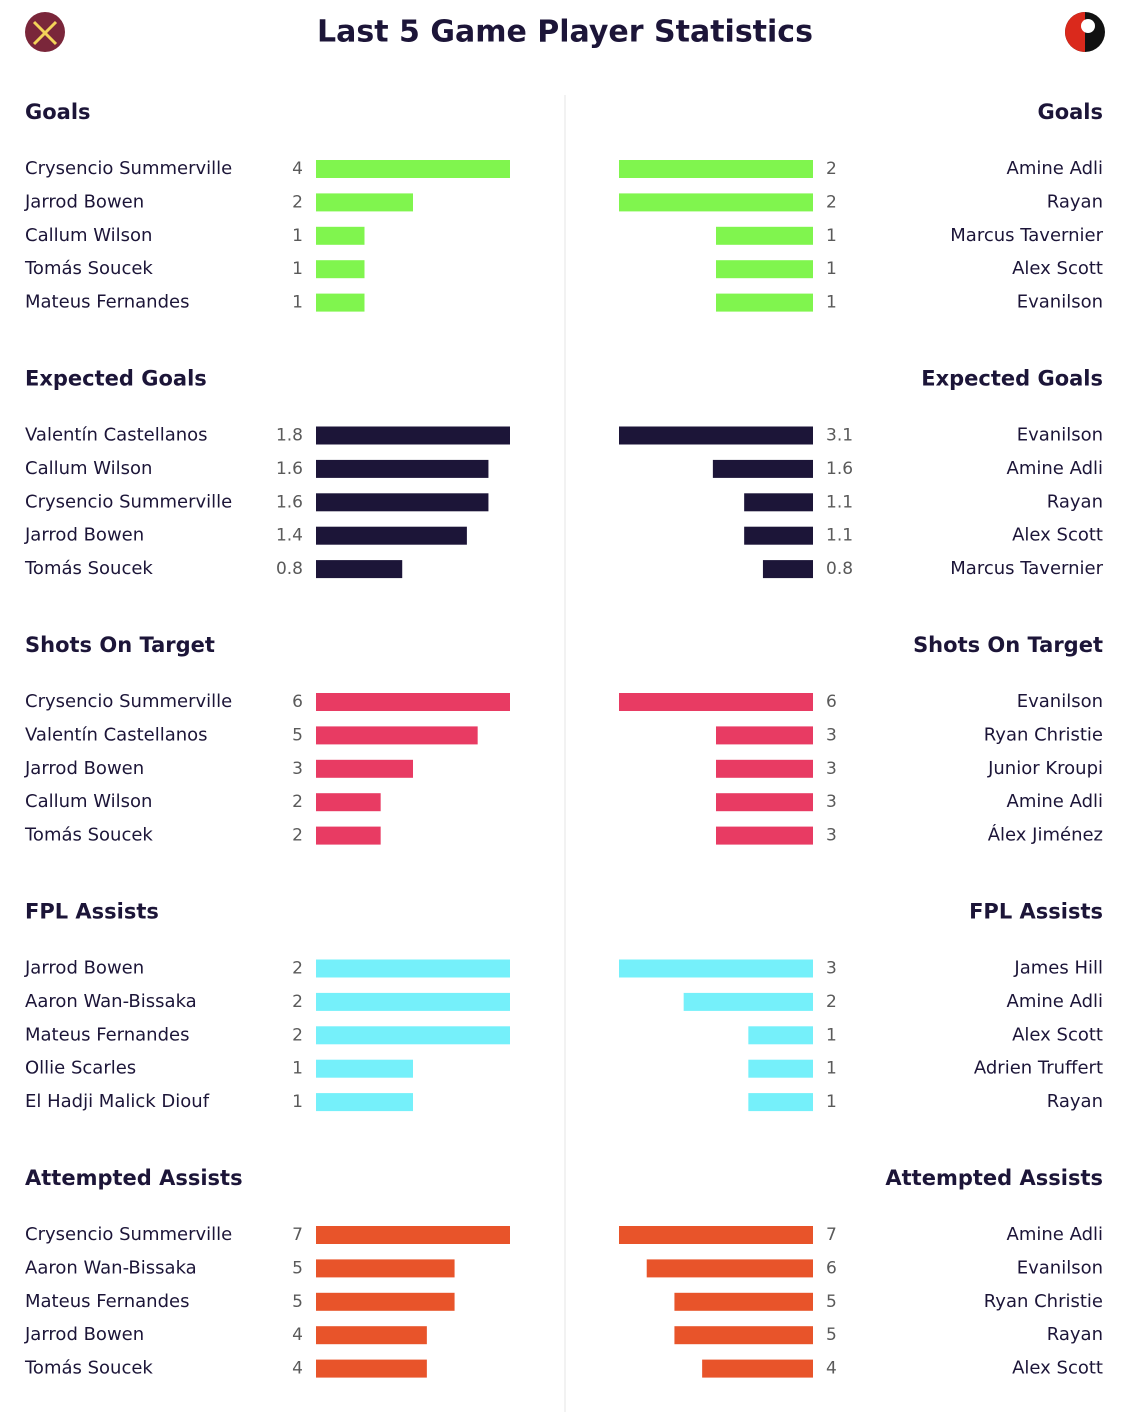 This screenshot has width=1130, height=1412. I want to click on value-label: 0.8, so click(839, 569).